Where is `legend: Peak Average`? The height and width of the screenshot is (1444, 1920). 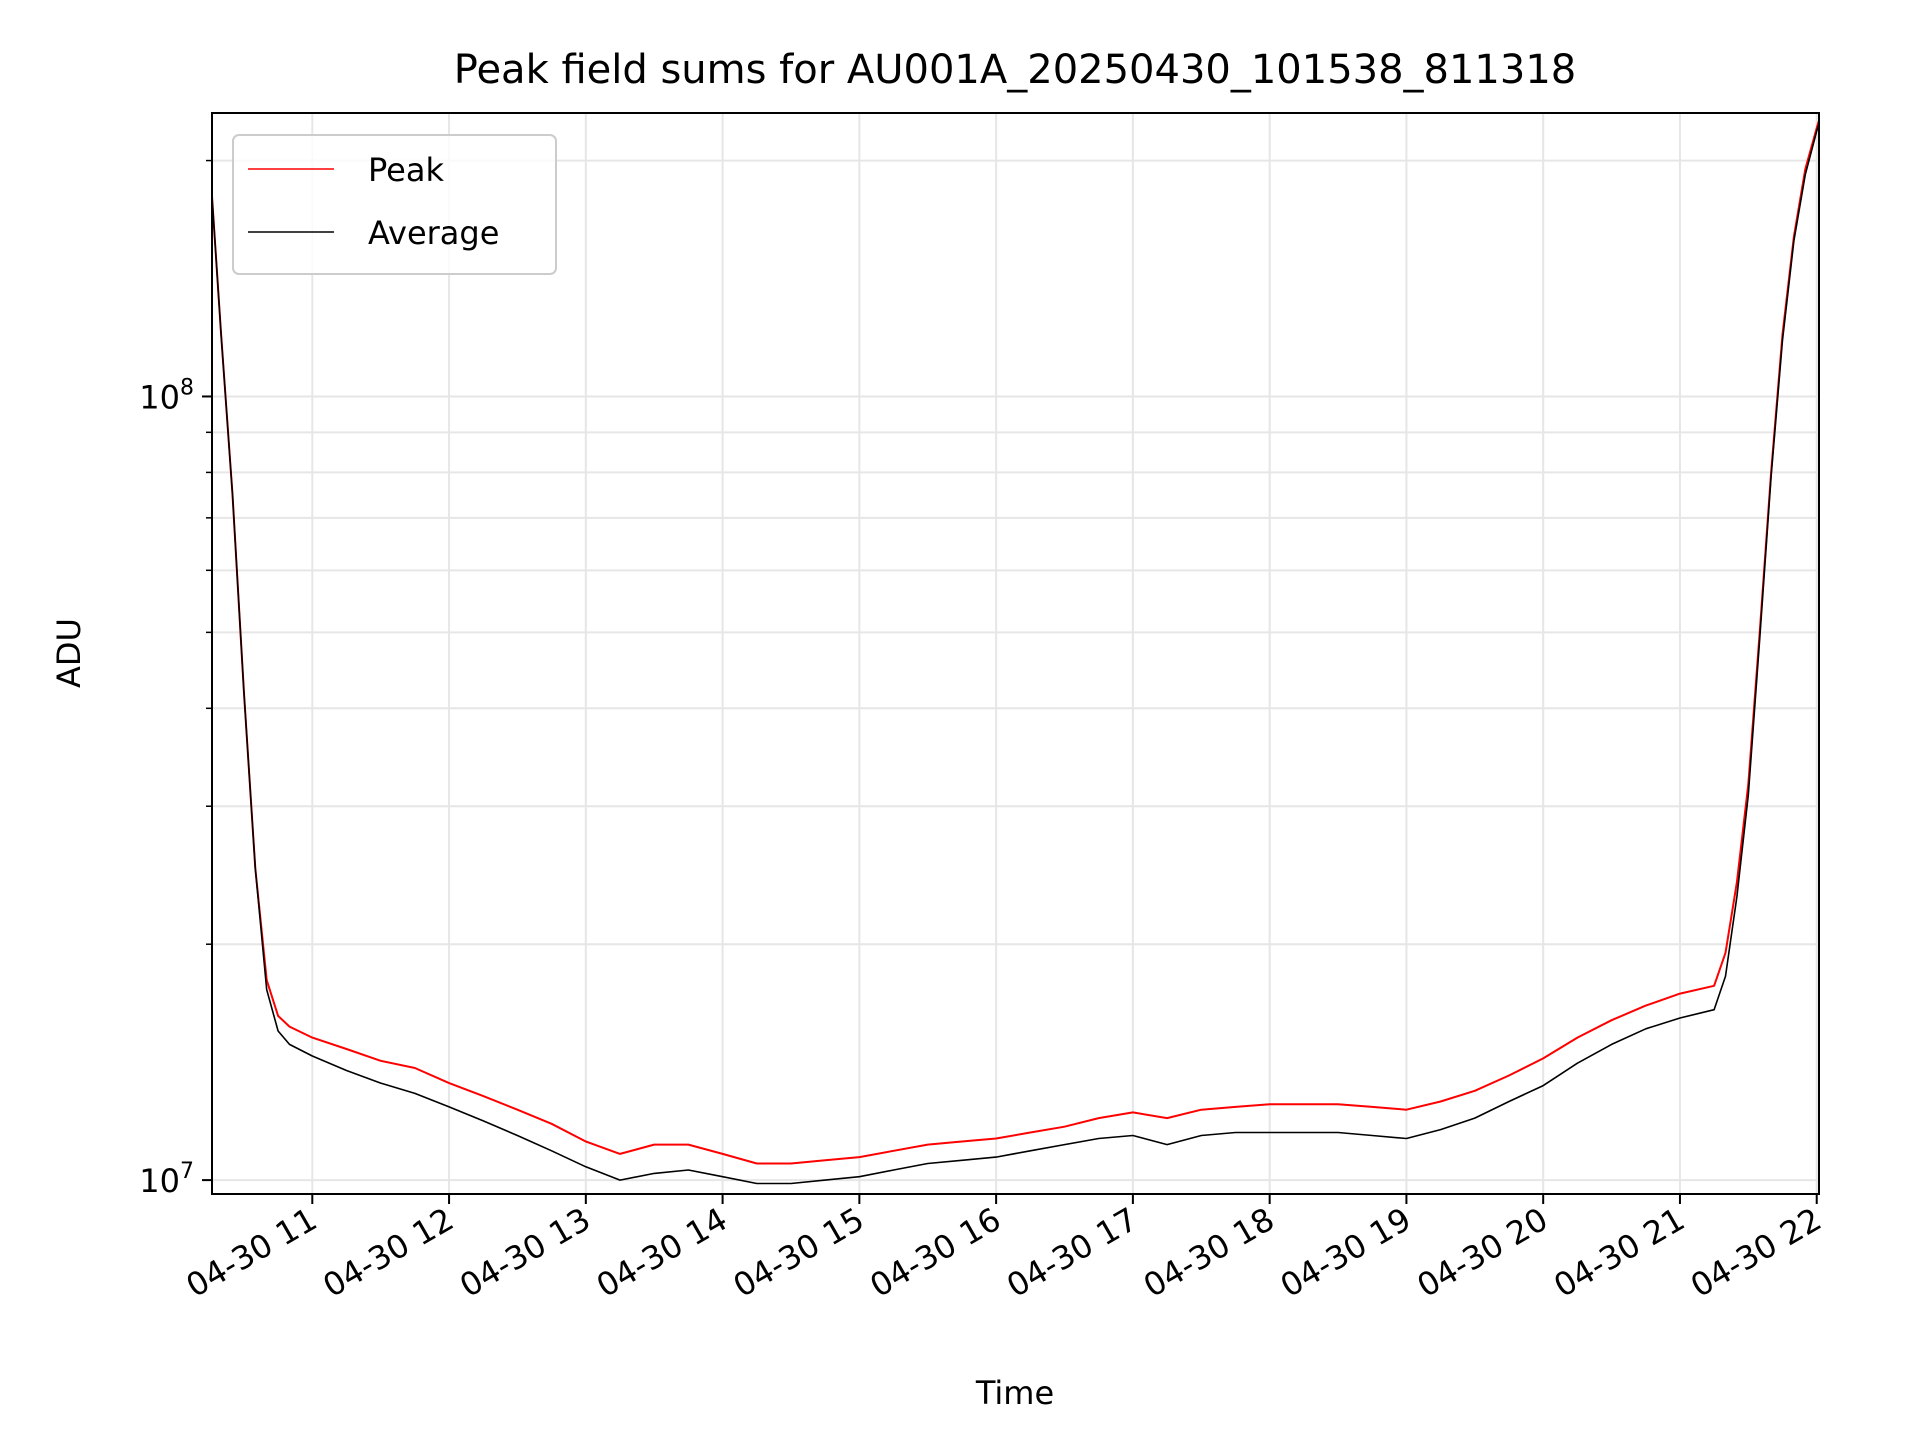
legend: Peak Average is located at coordinates (394, 204).